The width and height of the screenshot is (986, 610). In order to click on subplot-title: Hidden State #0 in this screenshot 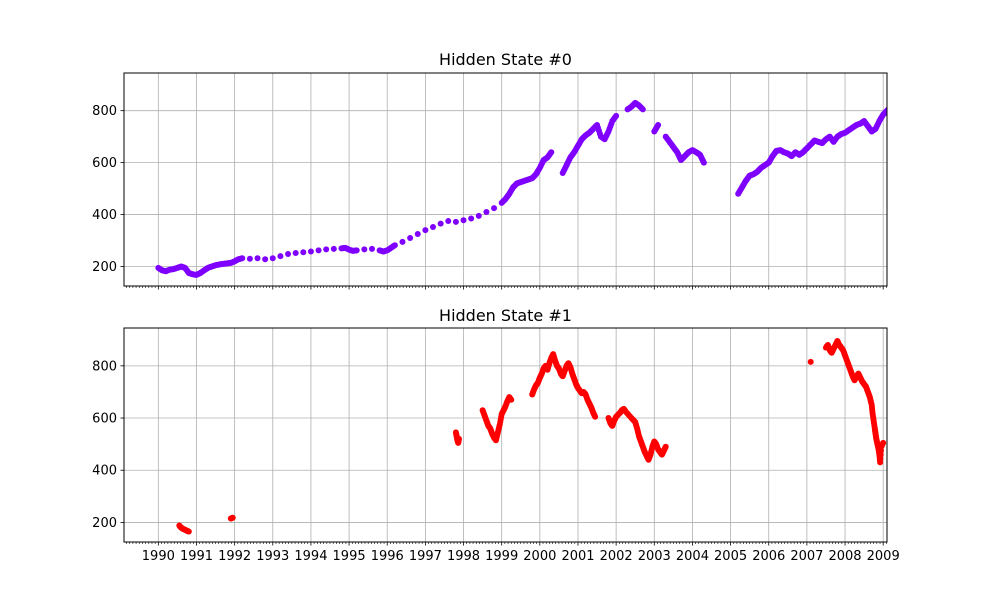, I will do `click(505, 59)`.